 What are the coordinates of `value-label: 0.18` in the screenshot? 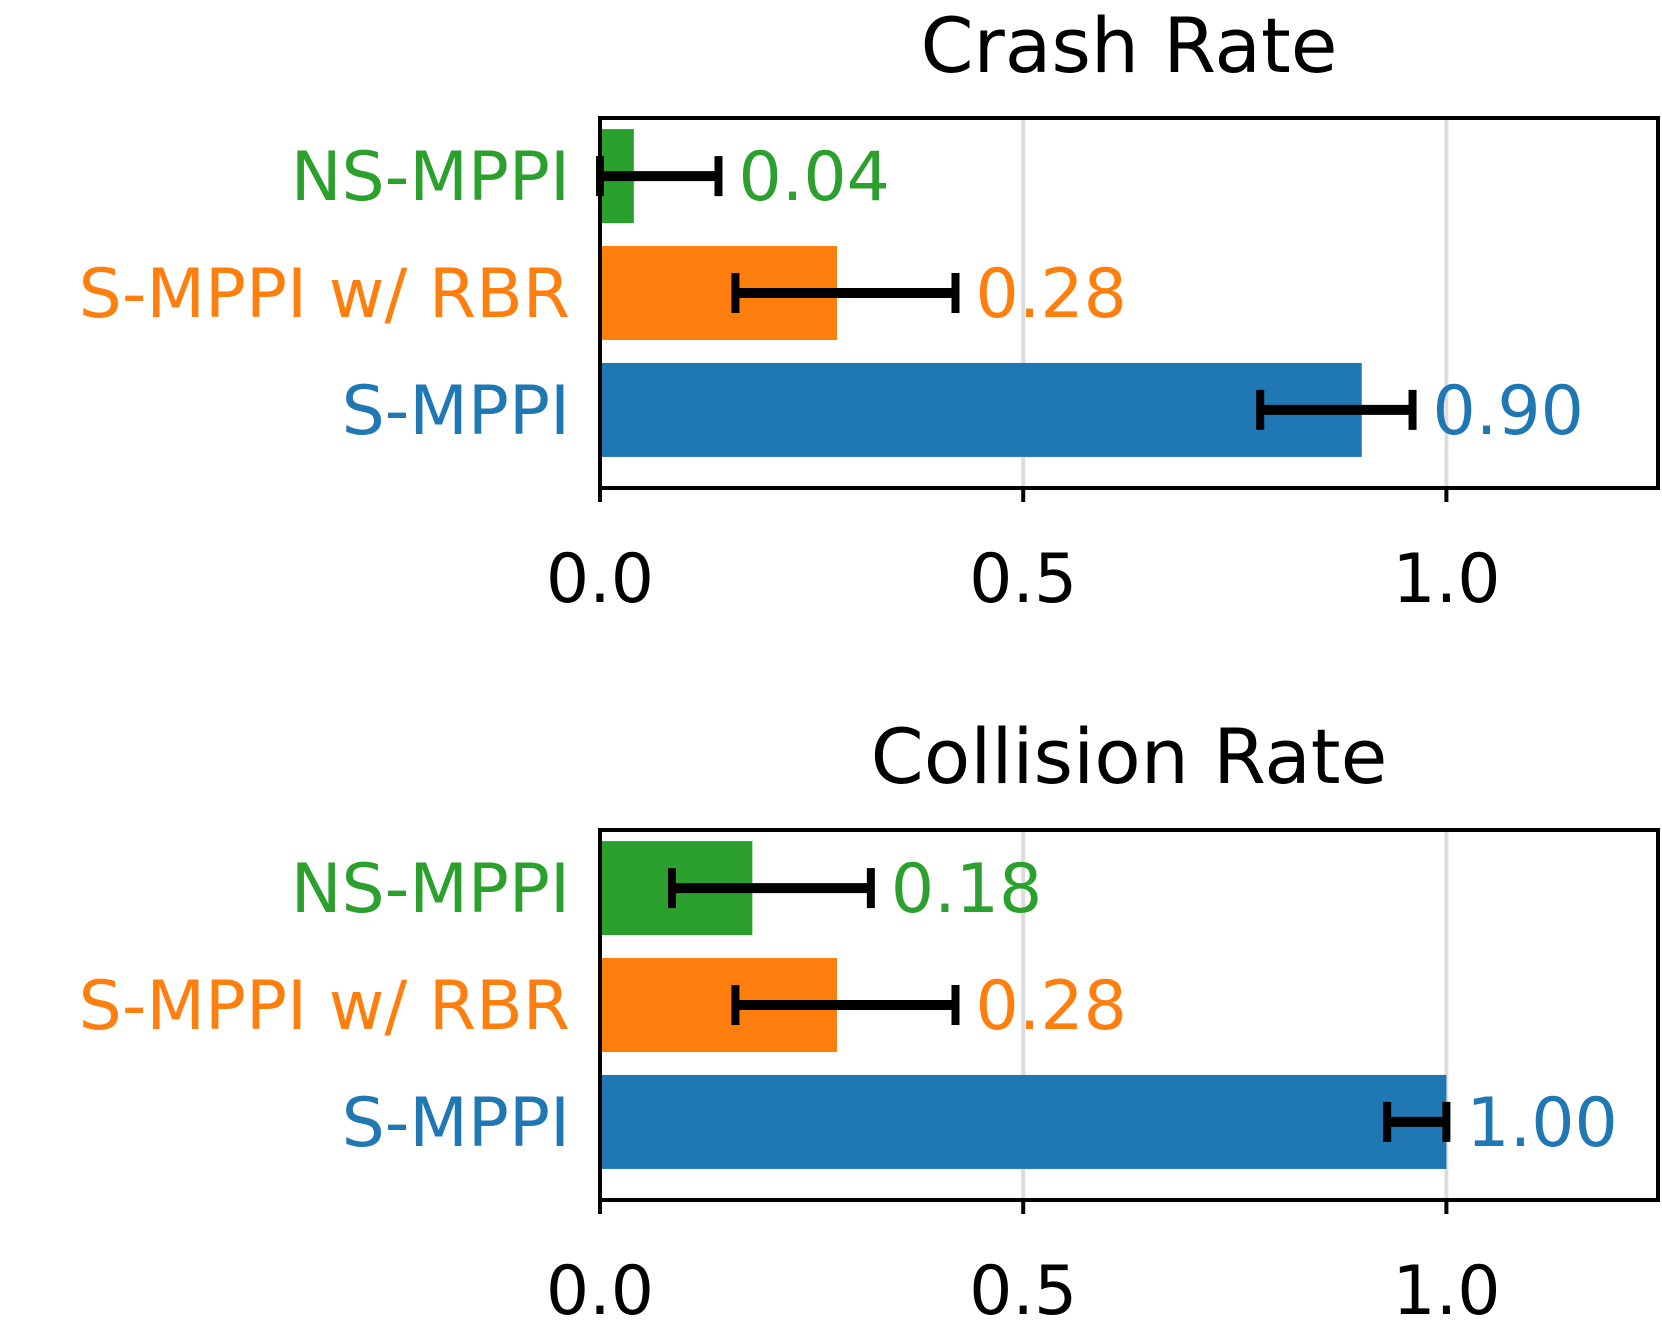 It's located at (966, 889).